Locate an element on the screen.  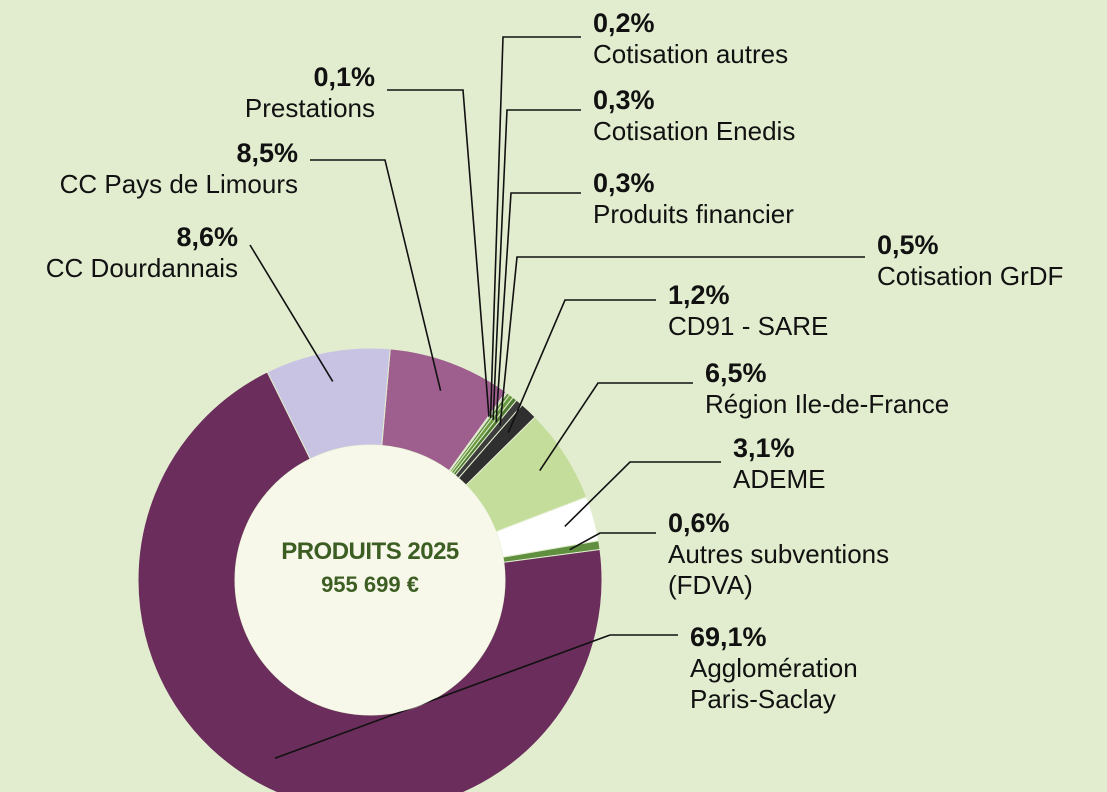
category-label: CD91 - SARE is located at coordinates (748, 326).